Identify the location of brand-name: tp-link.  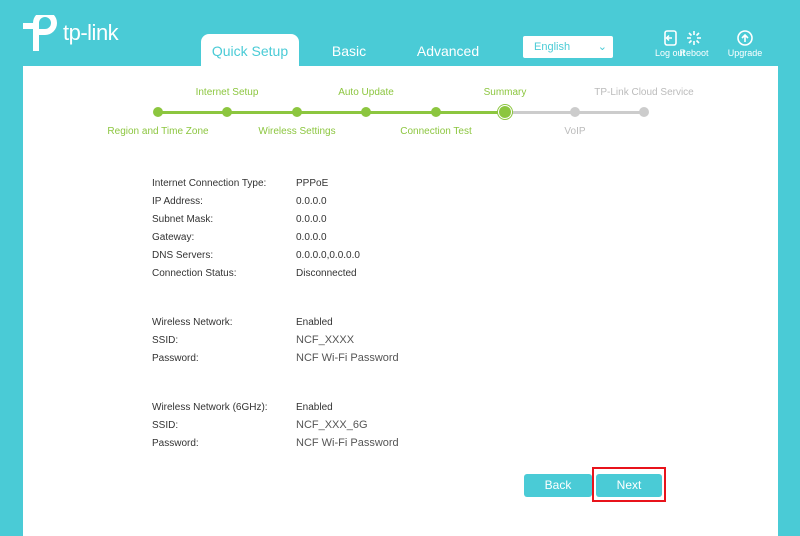
(91, 32).